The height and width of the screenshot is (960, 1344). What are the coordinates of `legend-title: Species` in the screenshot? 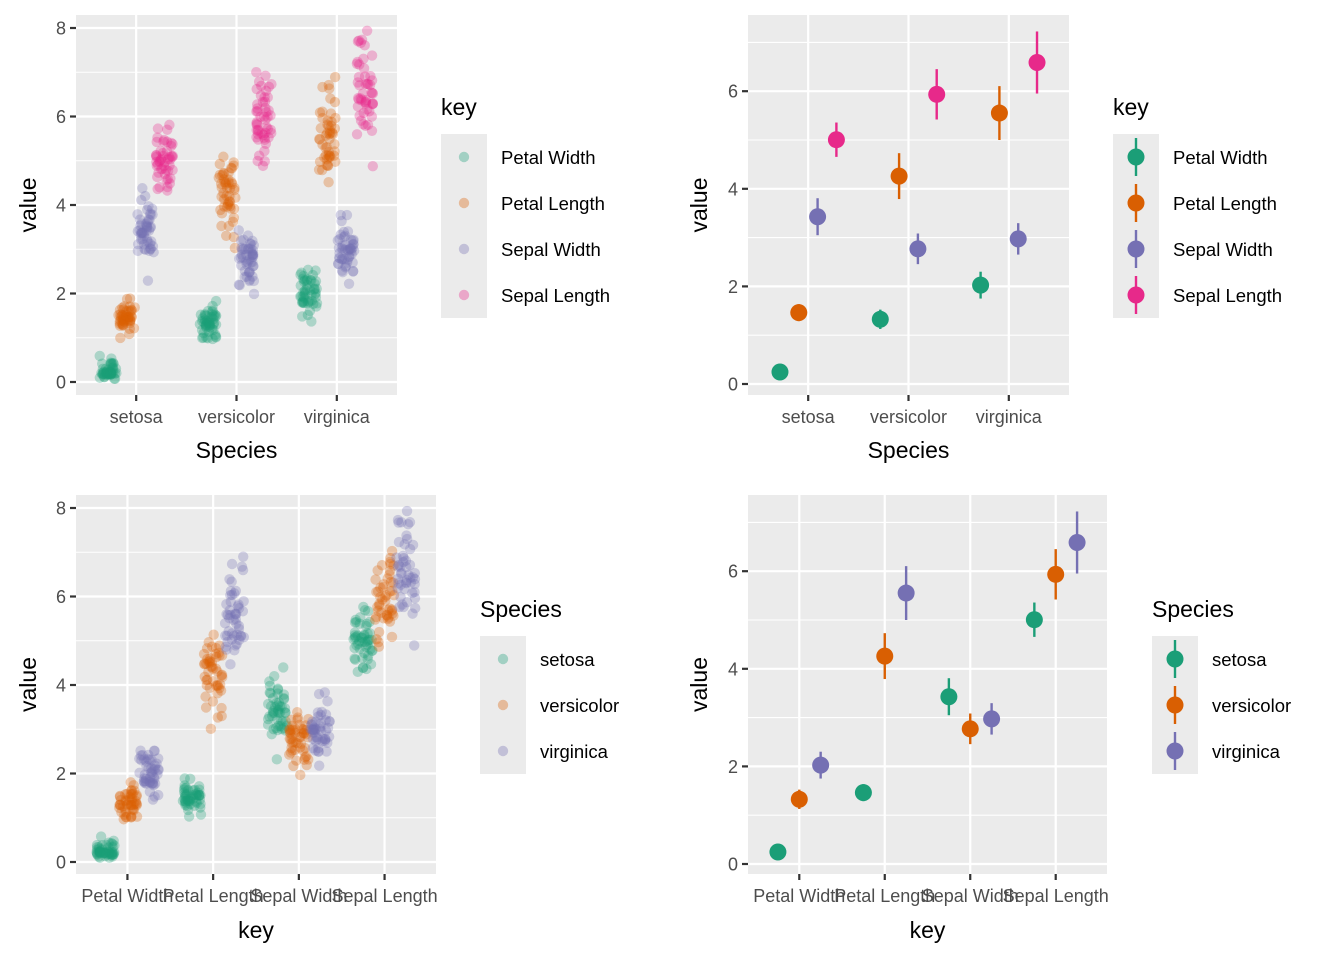 It's located at (521, 609).